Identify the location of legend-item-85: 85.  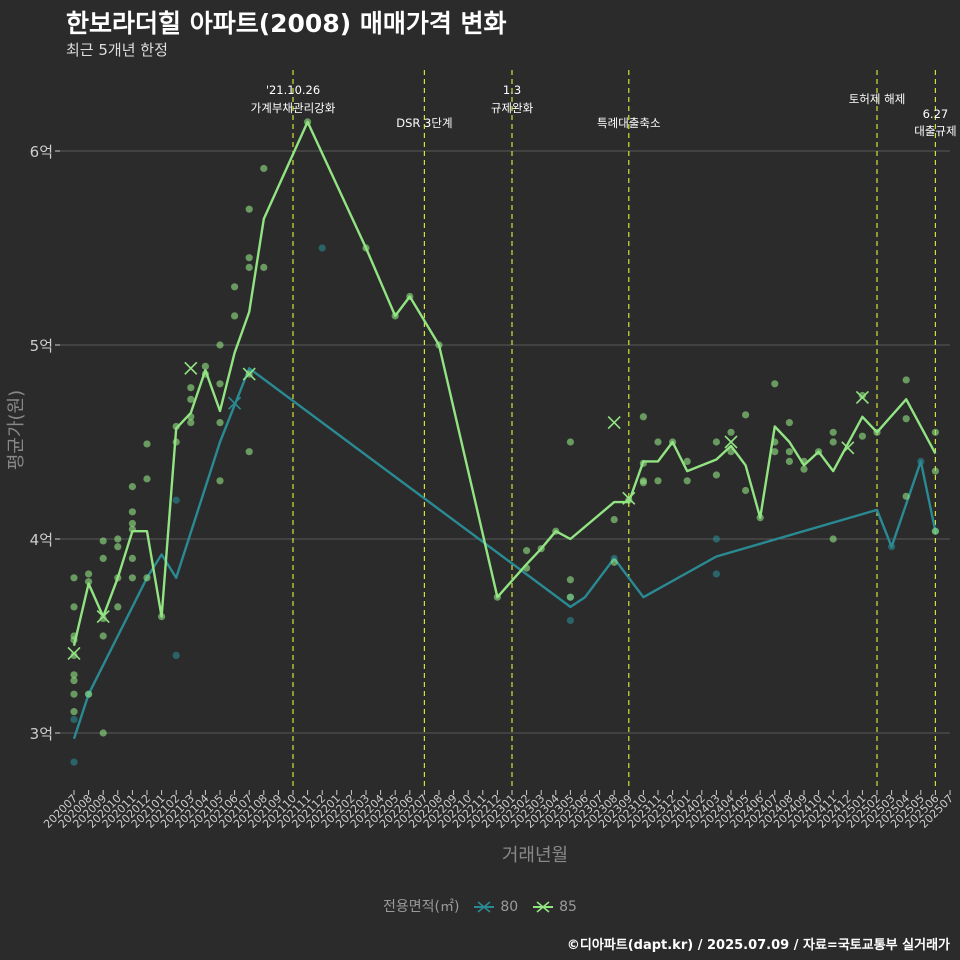
(554, 907).